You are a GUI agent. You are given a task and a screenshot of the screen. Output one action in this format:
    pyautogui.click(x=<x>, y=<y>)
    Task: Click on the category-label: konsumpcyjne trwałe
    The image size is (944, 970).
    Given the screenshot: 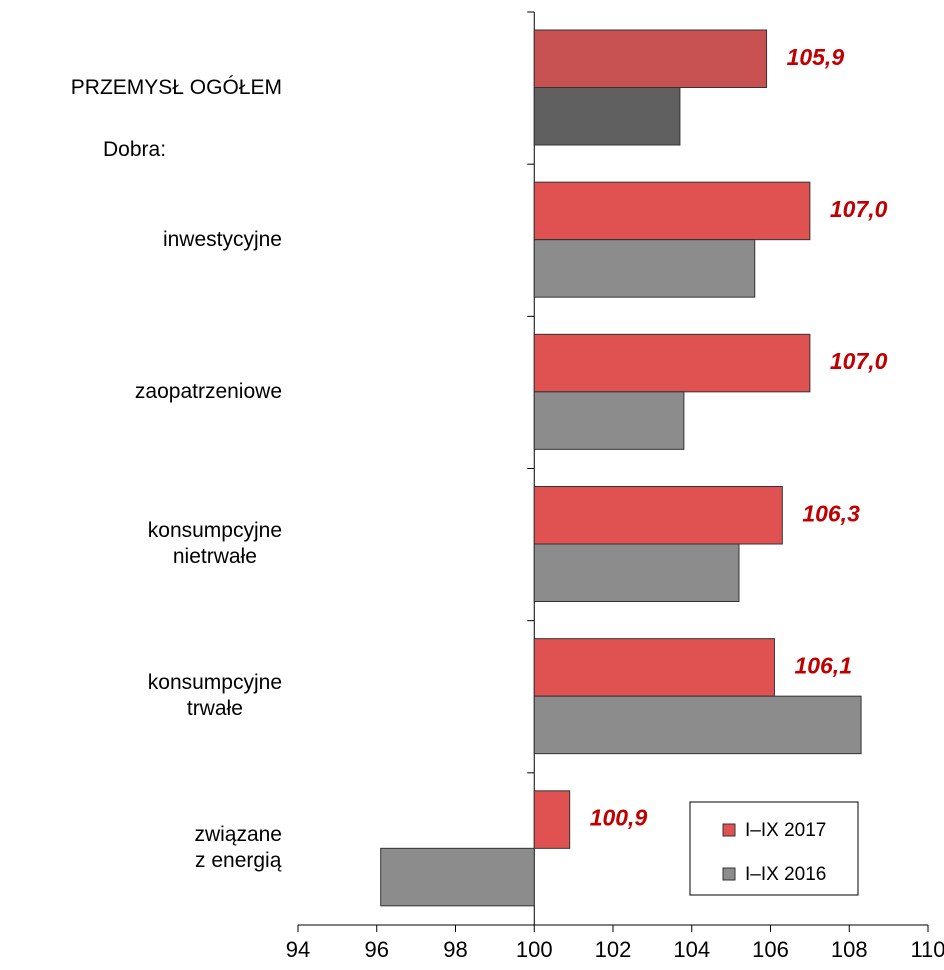 What is the action you would take?
    pyautogui.click(x=214, y=696)
    